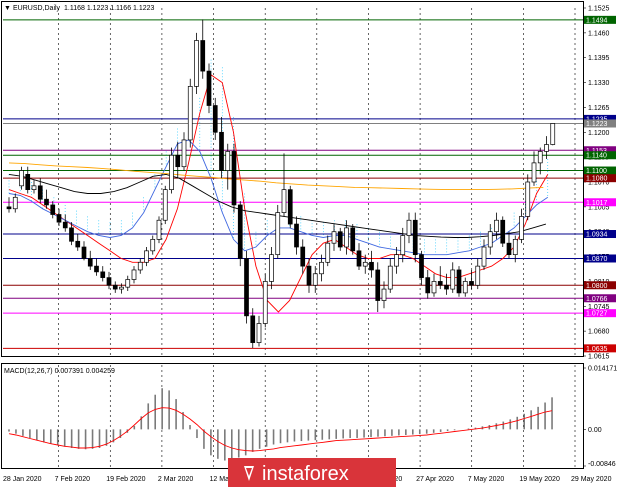 The image size is (620, 487). Describe the element at coordinates (599, 307) in the screenshot. I see `price-tick-label: 1.0745` at that location.